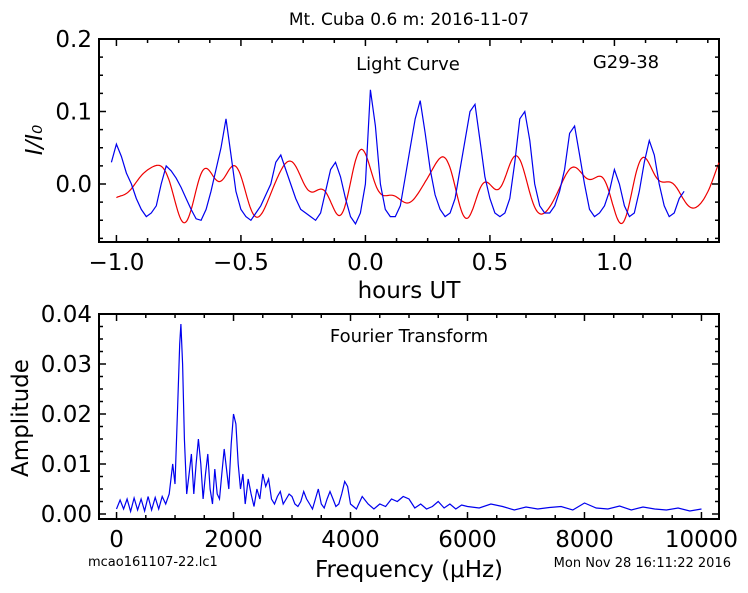 The height and width of the screenshot is (593, 748). I want to click on light-curve-model-line, so click(418, 186).